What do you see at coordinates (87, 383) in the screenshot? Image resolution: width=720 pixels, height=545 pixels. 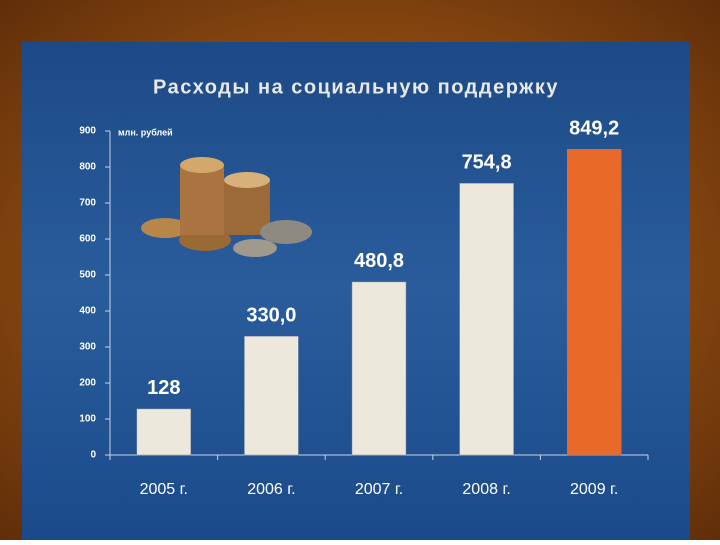 I see `y-tick-label: 200` at bounding box center [87, 383].